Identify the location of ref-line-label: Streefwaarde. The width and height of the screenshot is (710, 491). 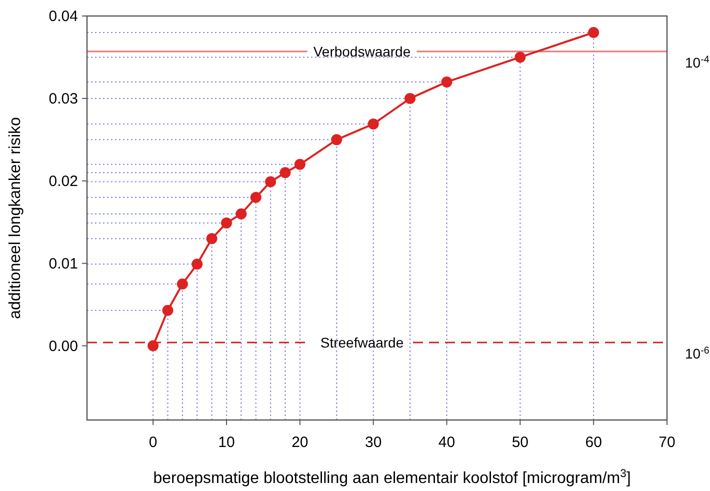
(362, 342).